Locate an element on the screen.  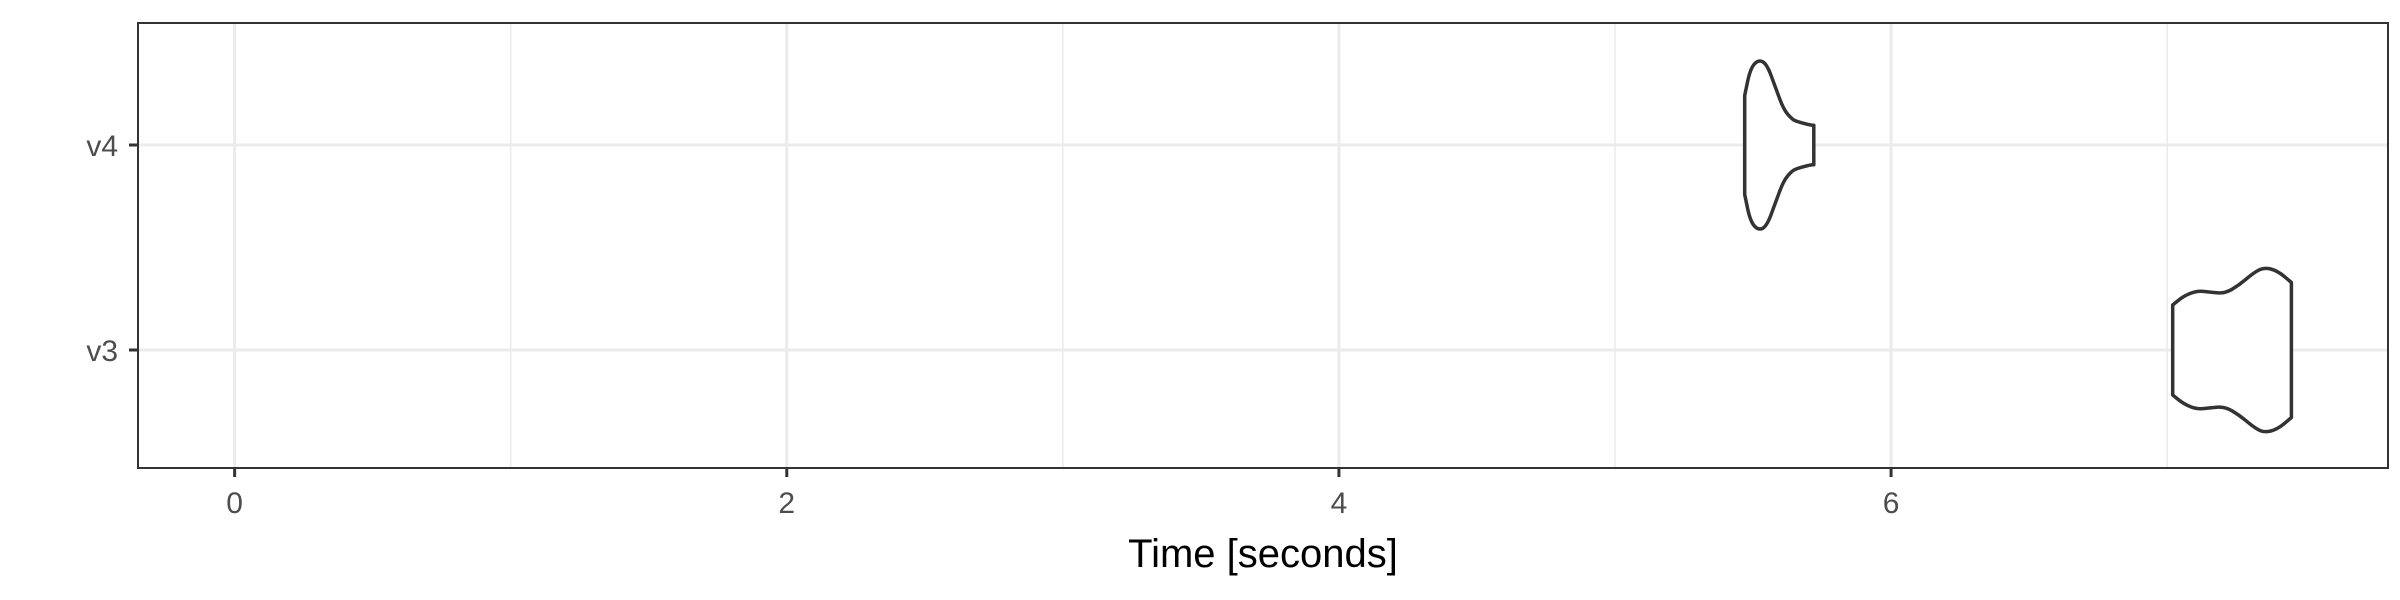
violin-layer is located at coordinates (2018, 246).